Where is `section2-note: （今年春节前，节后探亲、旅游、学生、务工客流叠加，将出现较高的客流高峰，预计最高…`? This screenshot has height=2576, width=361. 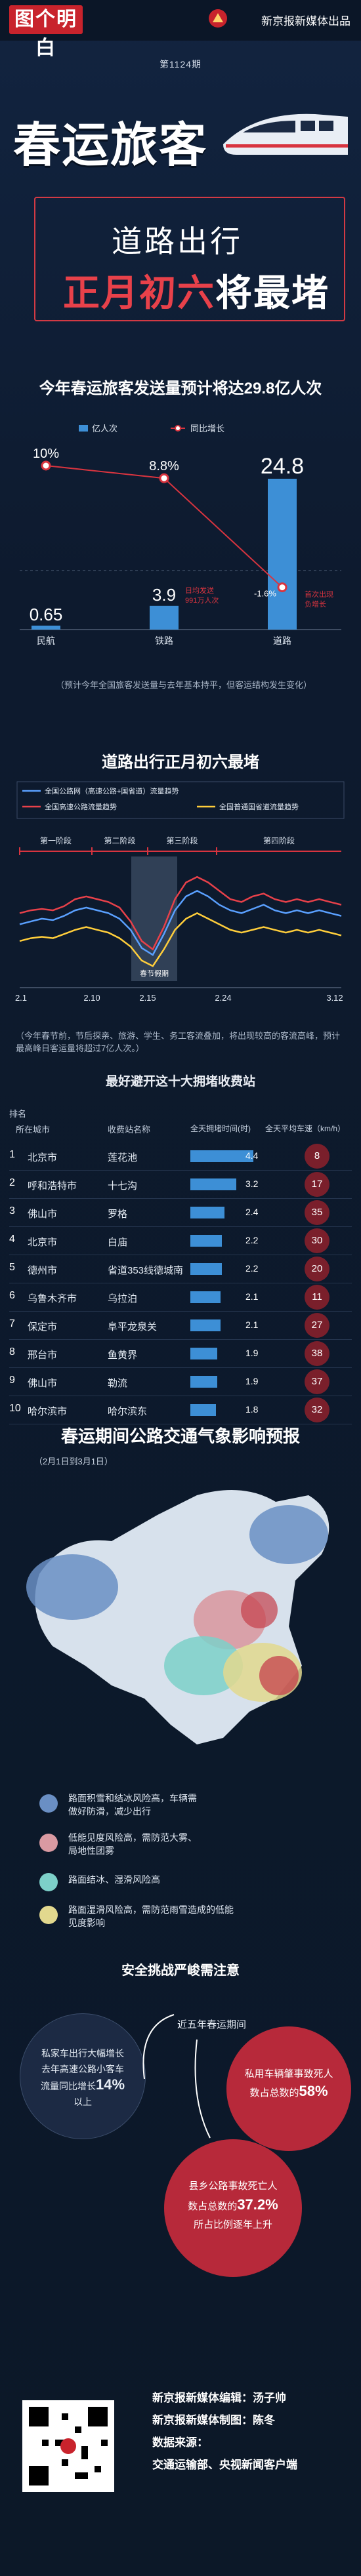 section2-note: （今年春节前，节后探亲、旅游、学生、务工客流叠加，将出现较高的客流高峰，预计最高… is located at coordinates (179, 1042).